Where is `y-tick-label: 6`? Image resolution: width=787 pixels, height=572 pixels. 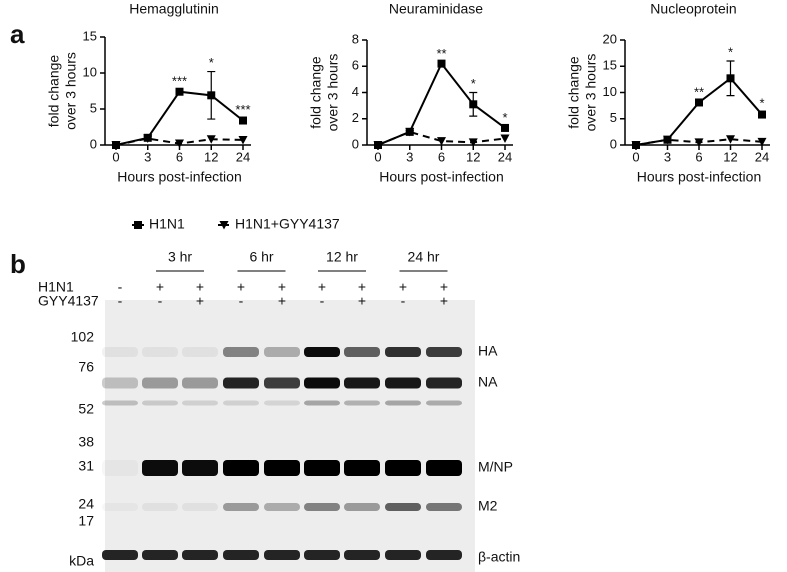
y-tick-label: 6 is located at coordinates (355, 65).